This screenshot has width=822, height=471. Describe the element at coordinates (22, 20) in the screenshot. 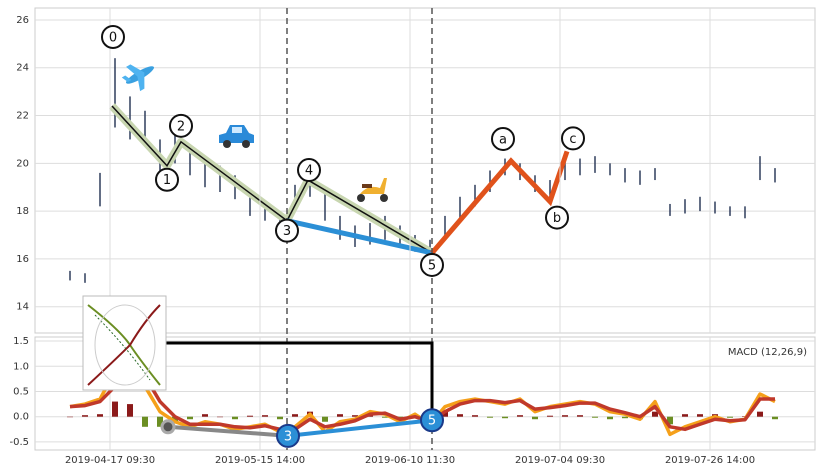

I see `y-tick-label: 26` at that location.